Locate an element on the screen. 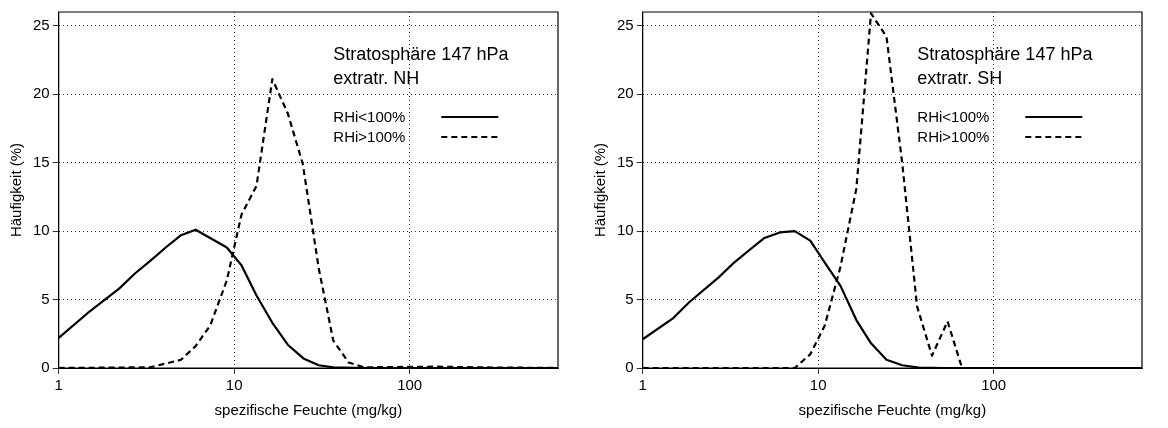  annotation: extratr. NH is located at coordinates (376, 78).